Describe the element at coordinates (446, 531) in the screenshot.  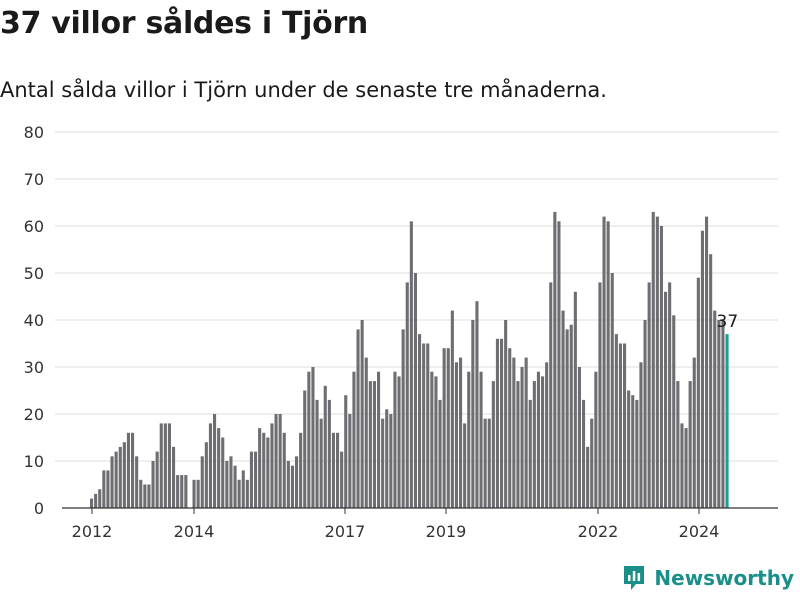
I see `x-tick-label: 2019` at that location.